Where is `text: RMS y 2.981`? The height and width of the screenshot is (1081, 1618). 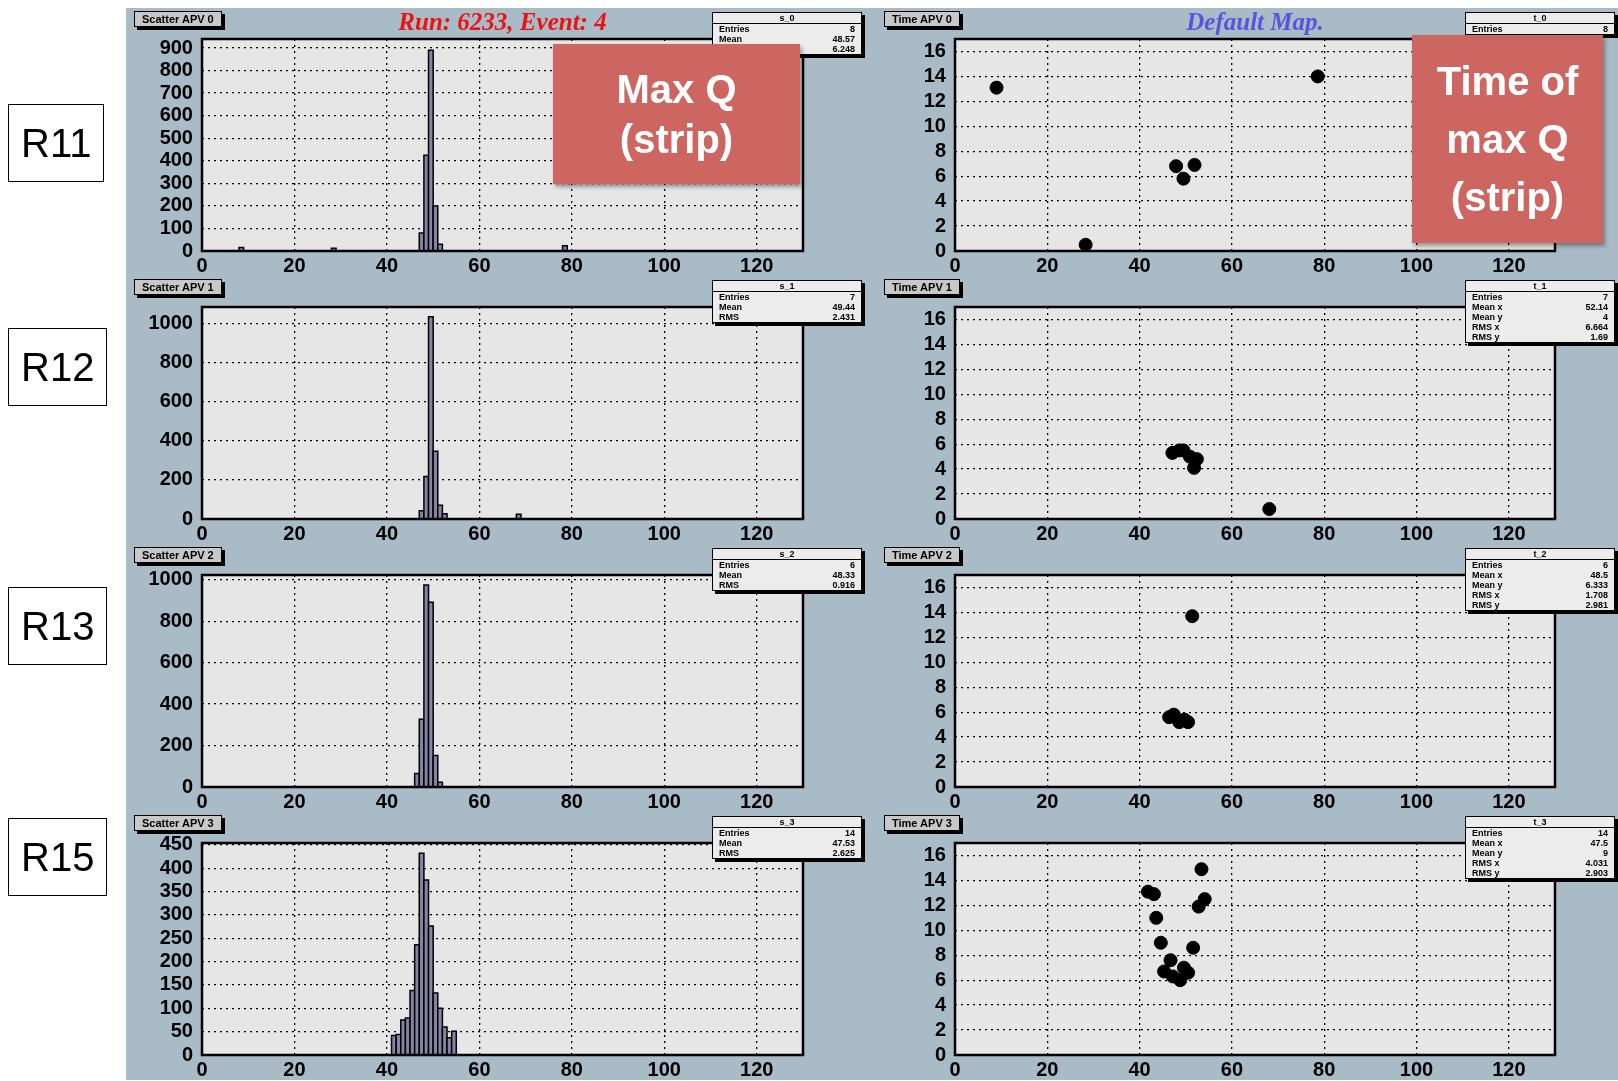
text: RMS y 2.981 is located at coordinates (1540, 605).